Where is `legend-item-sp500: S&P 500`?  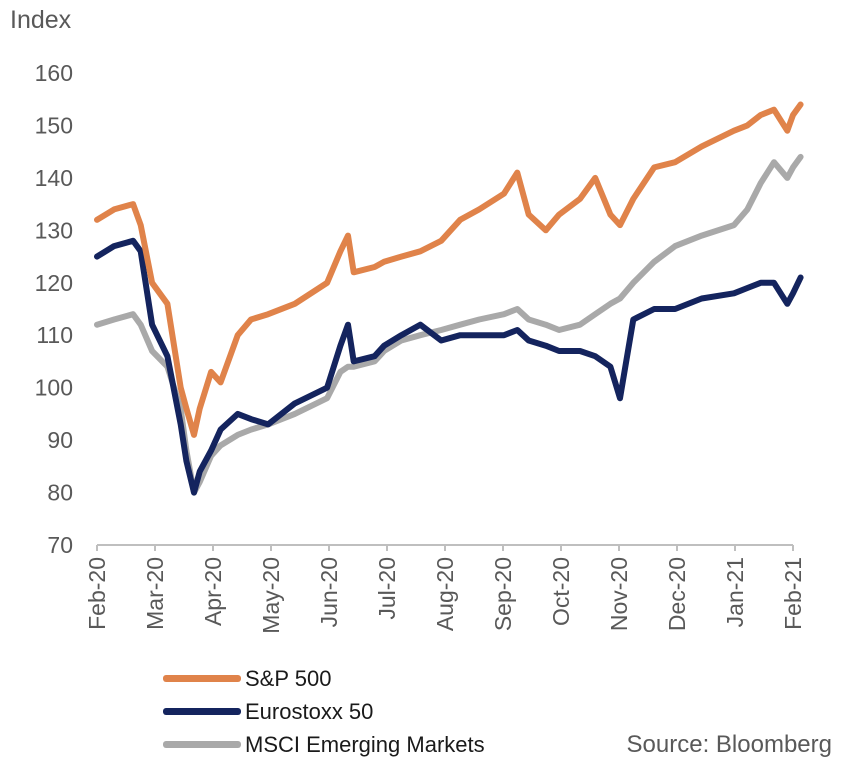 legend-item-sp500: S&P 500 is located at coordinates (324, 678).